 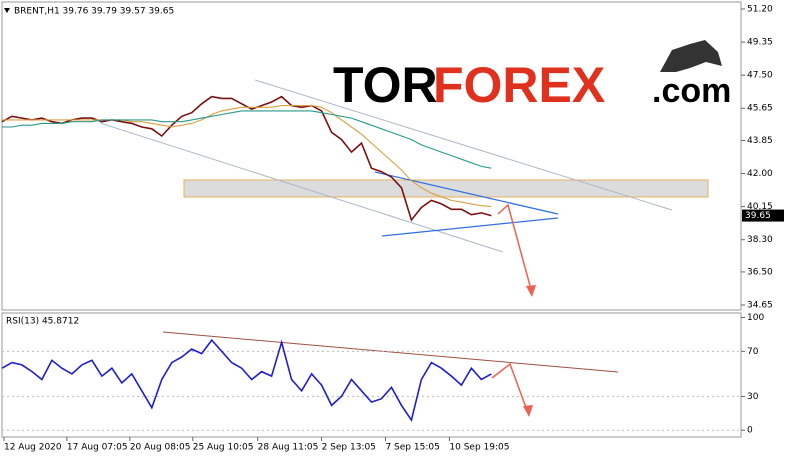 I want to click on forecast-arrow, so click(x=515, y=248).